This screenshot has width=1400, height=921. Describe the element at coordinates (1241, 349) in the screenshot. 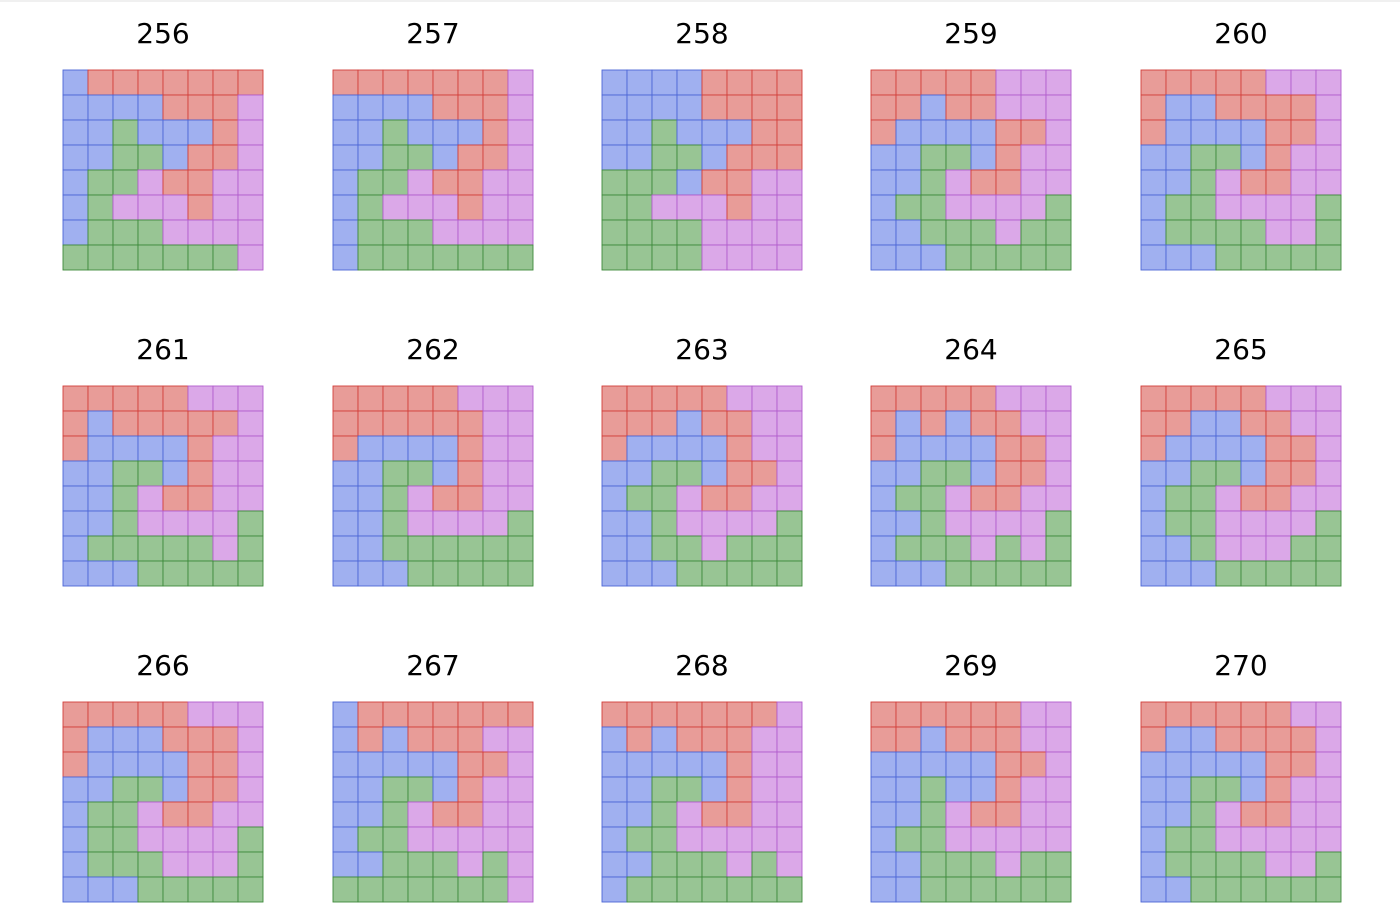

I see `panel-label: 265` at that location.